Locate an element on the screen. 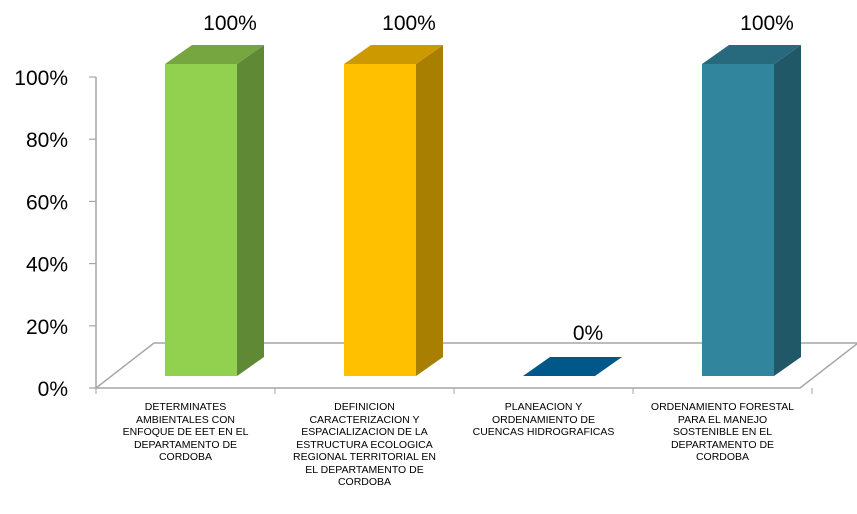 The image size is (857, 514). x-category-label-line: ENFOQUE DE EET EN EL is located at coordinates (185, 432).